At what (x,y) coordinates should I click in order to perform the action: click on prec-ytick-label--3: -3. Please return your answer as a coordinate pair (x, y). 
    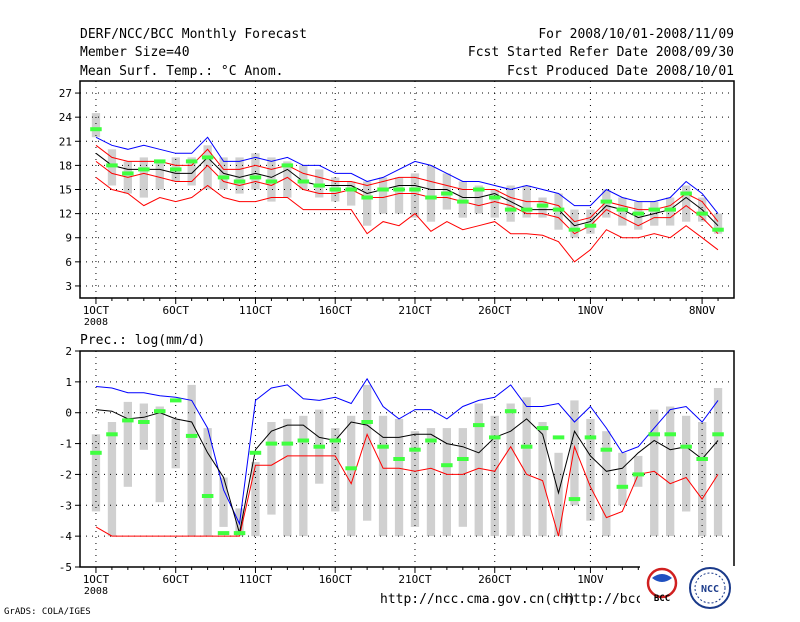
    Looking at the image, I should click on (65, 505).